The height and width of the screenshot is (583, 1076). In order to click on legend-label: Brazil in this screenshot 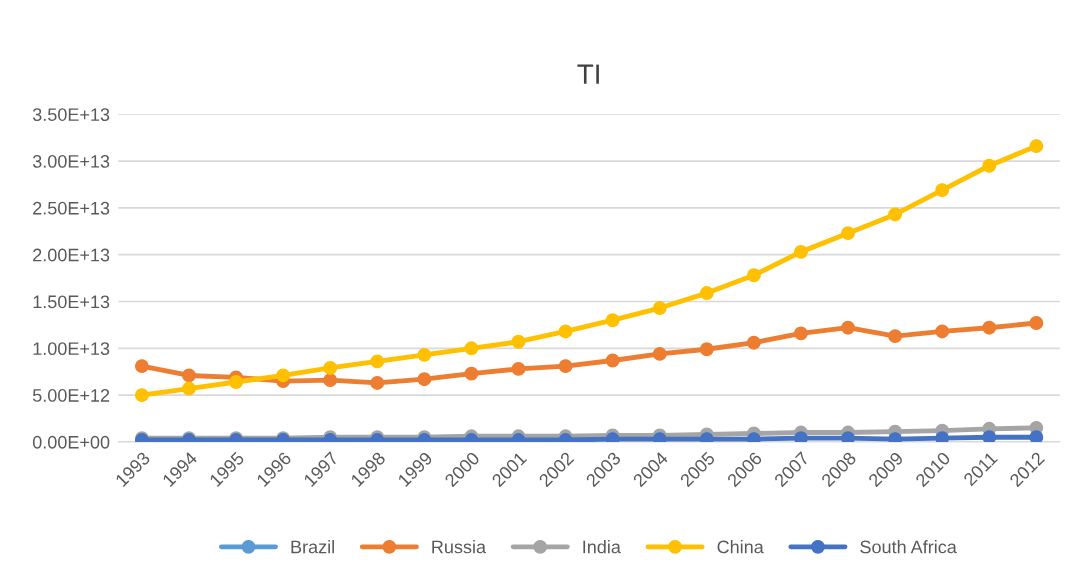, I will do `click(312, 547)`.